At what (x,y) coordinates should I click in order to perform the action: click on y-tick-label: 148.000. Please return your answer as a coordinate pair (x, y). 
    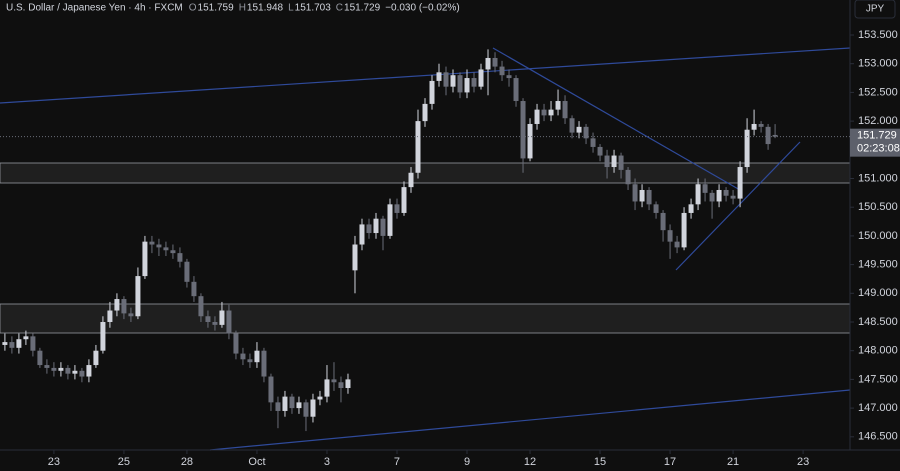
    Looking at the image, I should click on (878, 351).